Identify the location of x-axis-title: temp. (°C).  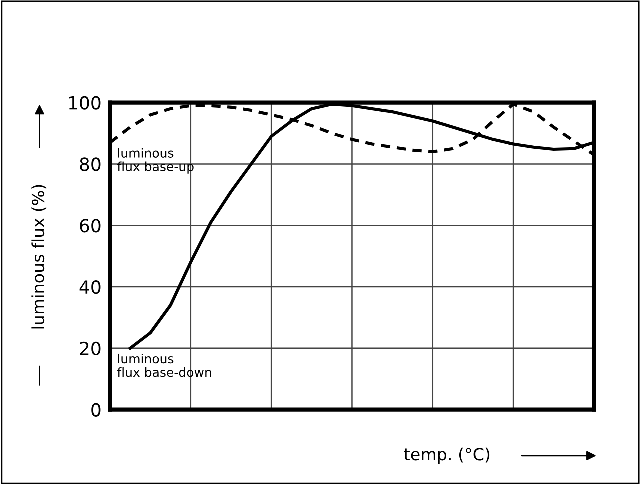
(447, 456).